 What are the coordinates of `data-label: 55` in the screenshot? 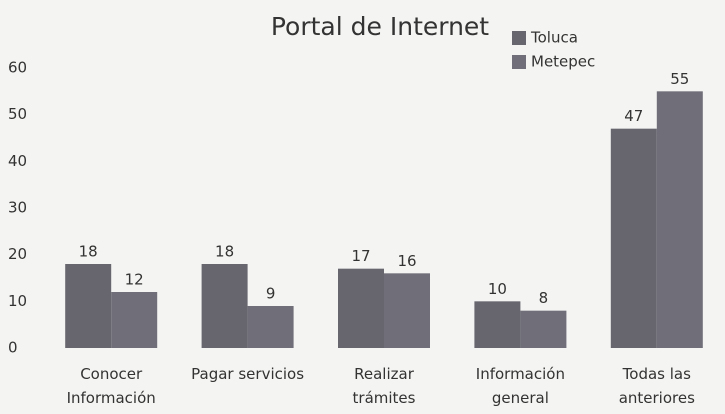 It's located at (679, 79).